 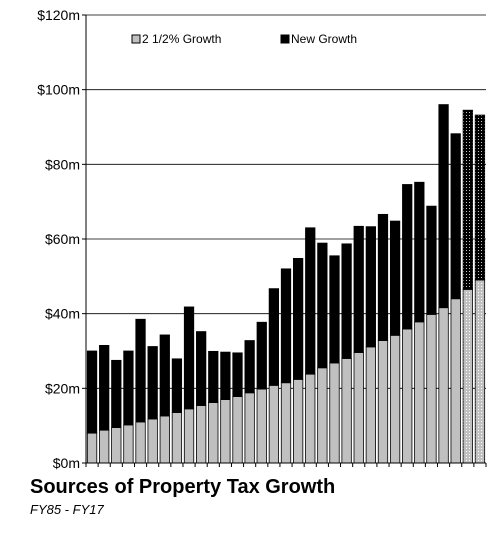 What do you see at coordinates (244, 39) in the screenshot?
I see `legend: 2 1/2% Growth New Growth` at bounding box center [244, 39].